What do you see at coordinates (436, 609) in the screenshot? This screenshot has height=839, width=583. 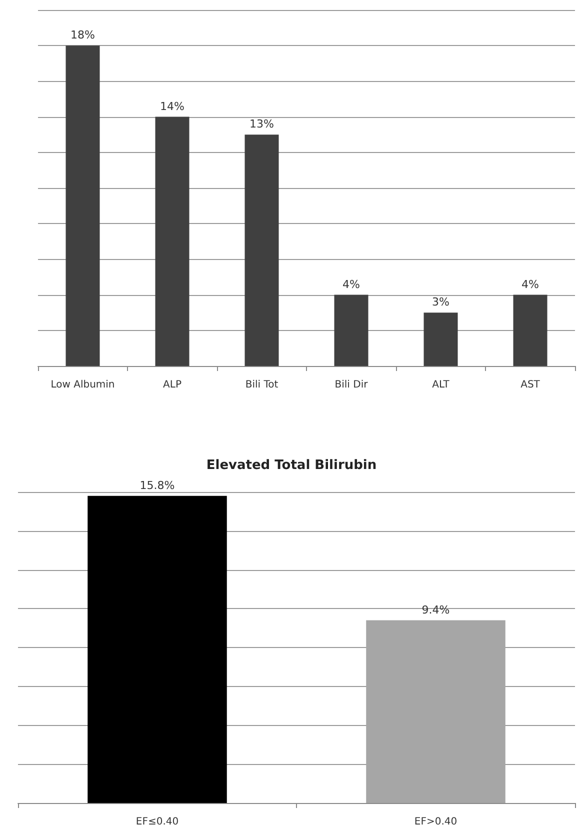 I see `data-label: 9.4%` at bounding box center [436, 609].